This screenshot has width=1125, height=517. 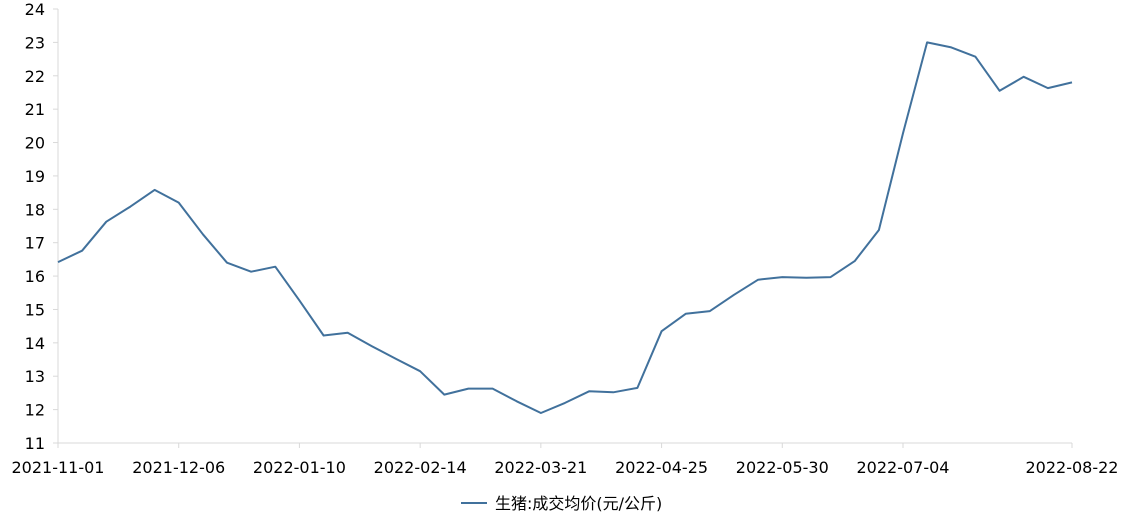 I want to click on x-tick-label: 2022-07-04, so click(x=903, y=467).